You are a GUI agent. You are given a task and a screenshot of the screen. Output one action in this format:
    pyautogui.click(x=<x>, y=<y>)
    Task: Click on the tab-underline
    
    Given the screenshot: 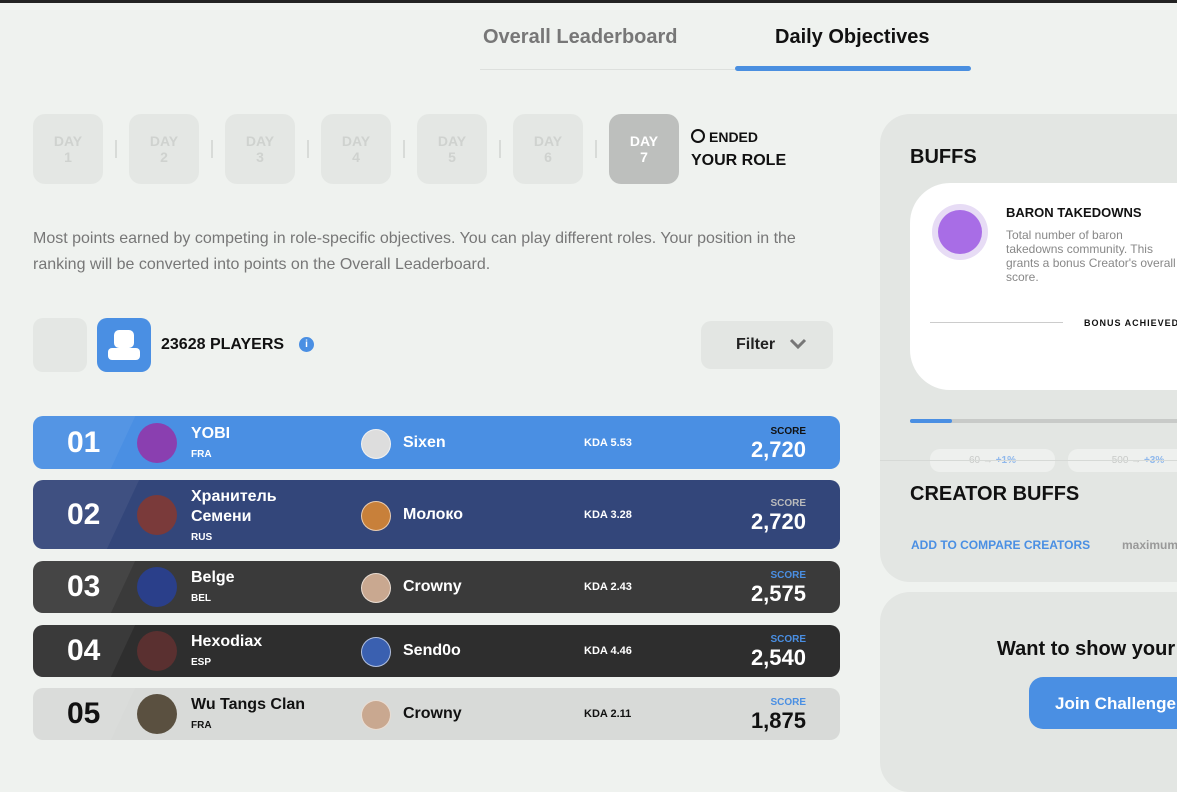 What is the action you would take?
    pyautogui.click(x=853, y=68)
    